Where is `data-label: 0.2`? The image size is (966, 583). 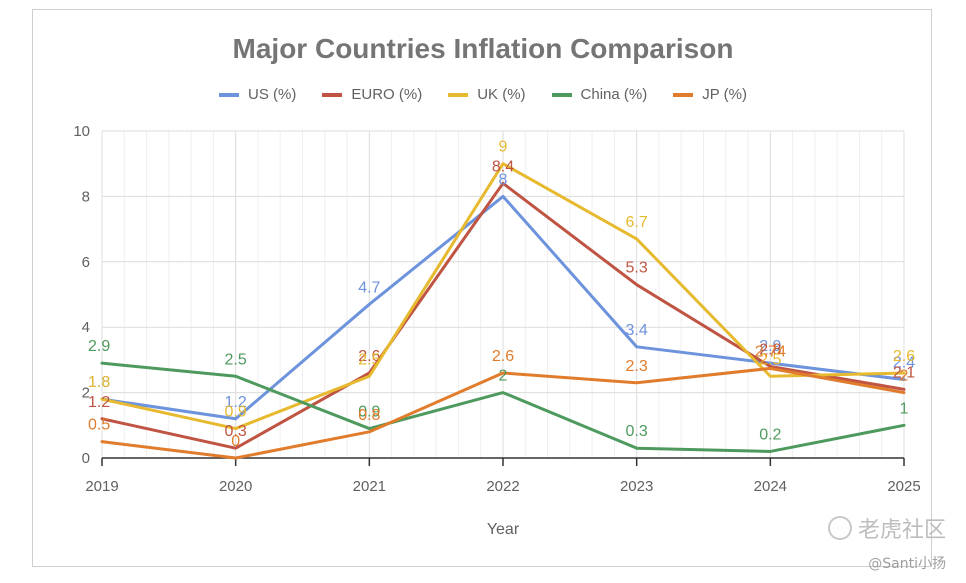
data-label: 0.2 is located at coordinates (770, 434).